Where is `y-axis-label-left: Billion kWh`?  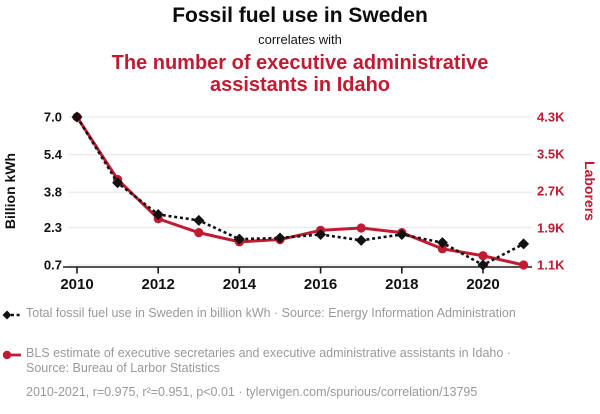
y-axis-label-left: Billion kWh is located at coordinates (10, 191).